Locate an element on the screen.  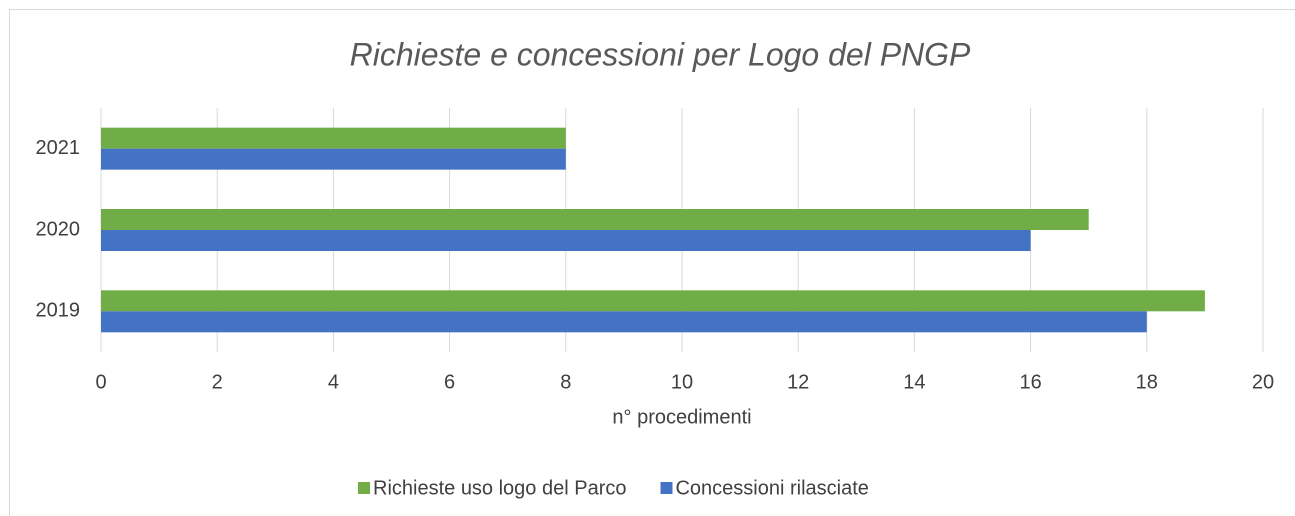
x-tick-label: 18 is located at coordinates (1147, 382).